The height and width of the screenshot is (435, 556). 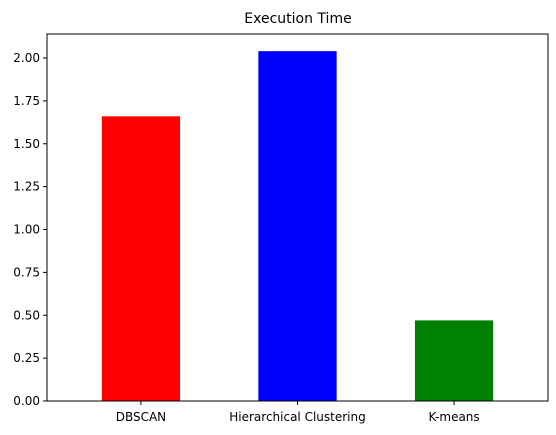 I want to click on x-tick-label: Hierarchical Clustering, so click(x=297, y=417).